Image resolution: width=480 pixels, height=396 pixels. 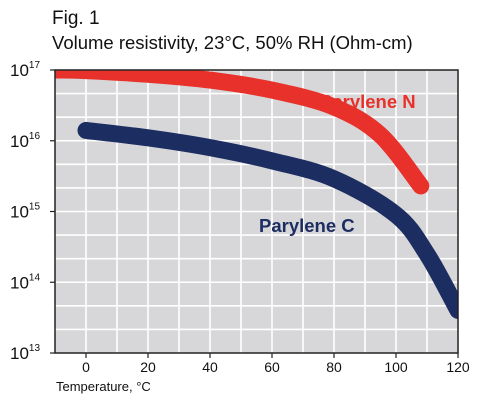 I want to click on y-tick-label: 1015, so click(x=25, y=212).